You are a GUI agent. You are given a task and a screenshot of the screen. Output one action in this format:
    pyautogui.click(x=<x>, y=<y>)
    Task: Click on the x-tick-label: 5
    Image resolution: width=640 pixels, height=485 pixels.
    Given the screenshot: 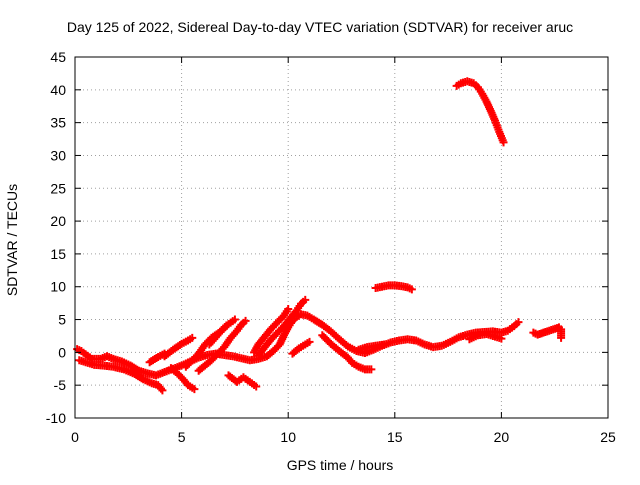 What is the action you would take?
    pyautogui.click(x=182, y=437)
    